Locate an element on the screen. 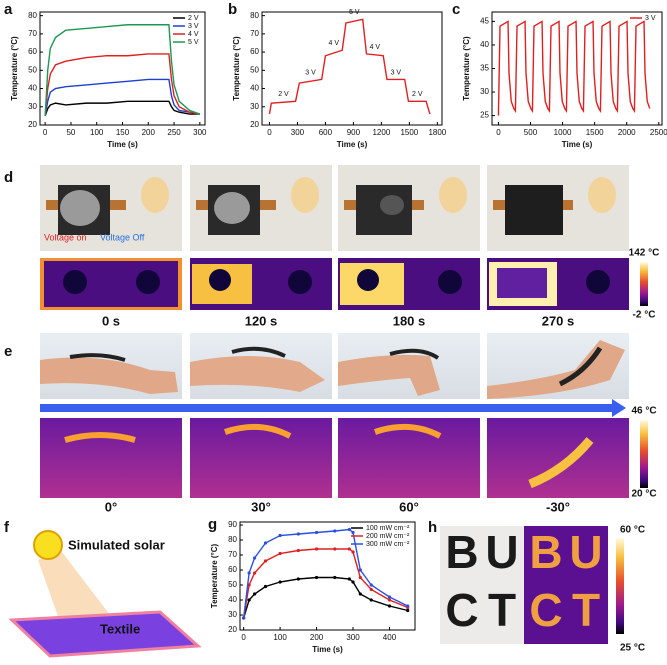 The height and width of the screenshot is (665, 667). x-tick-label: 400 is located at coordinates (390, 637).